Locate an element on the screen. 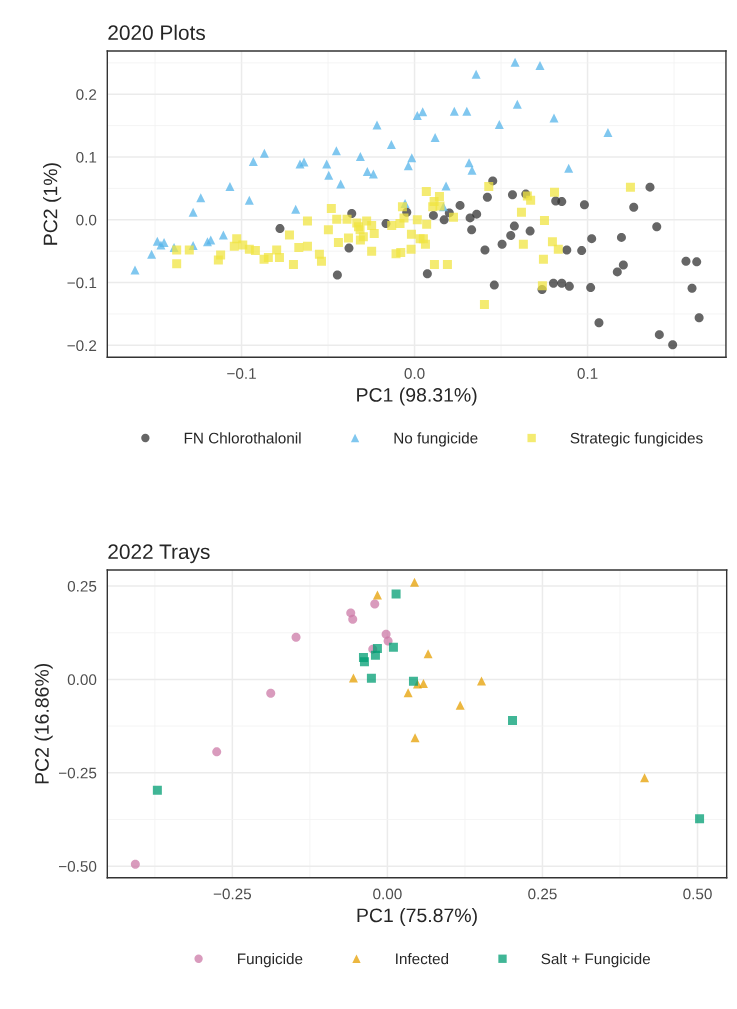  x-axis-title: PC1 (98.31%) is located at coordinates (417, 396).